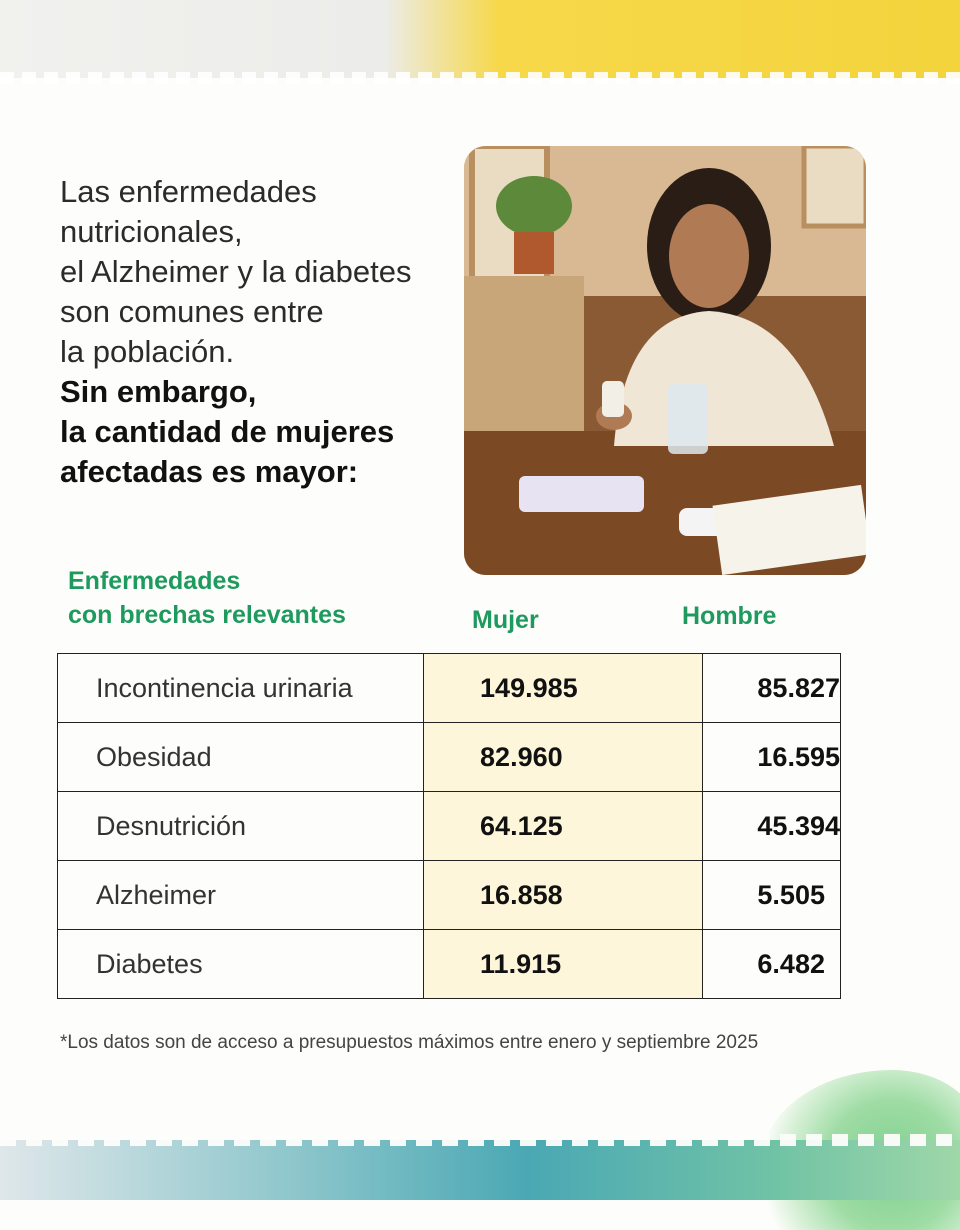 This screenshot has width=960, height=1230. What do you see at coordinates (154, 581) in the screenshot?
I see `table-heading-line: Enfermedades` at bounding box center [154, 581].